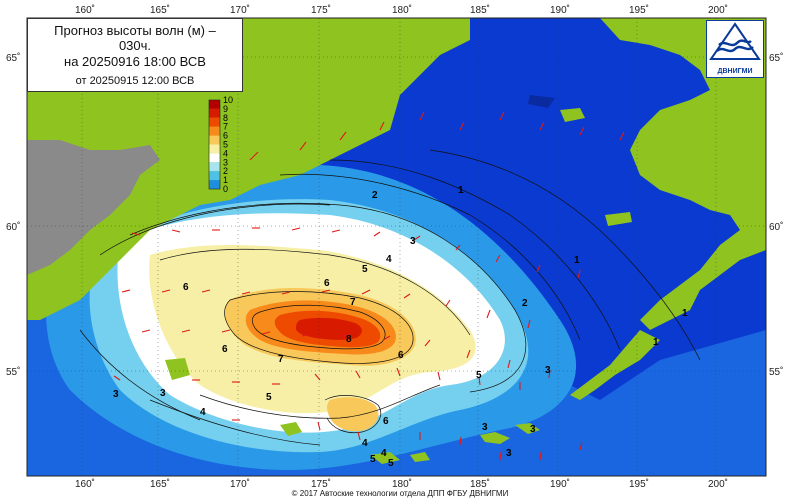 The image size is (800, 501). I want to click on legend-value-label: 5, so click(225, 145).